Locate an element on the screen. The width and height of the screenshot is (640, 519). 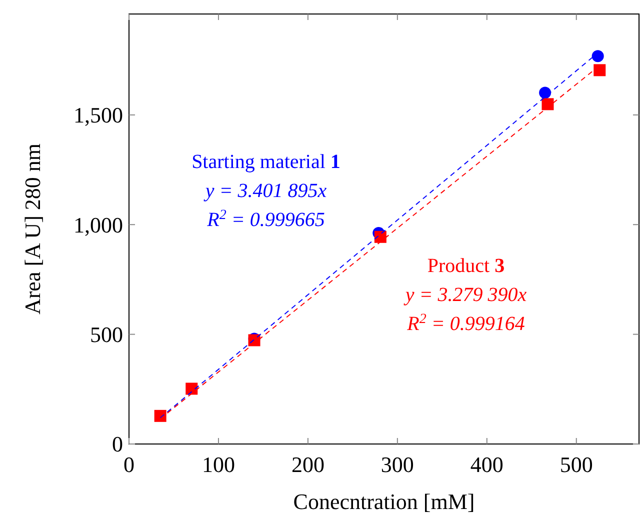
text: Product 3 is located at coordinates (466, 266).